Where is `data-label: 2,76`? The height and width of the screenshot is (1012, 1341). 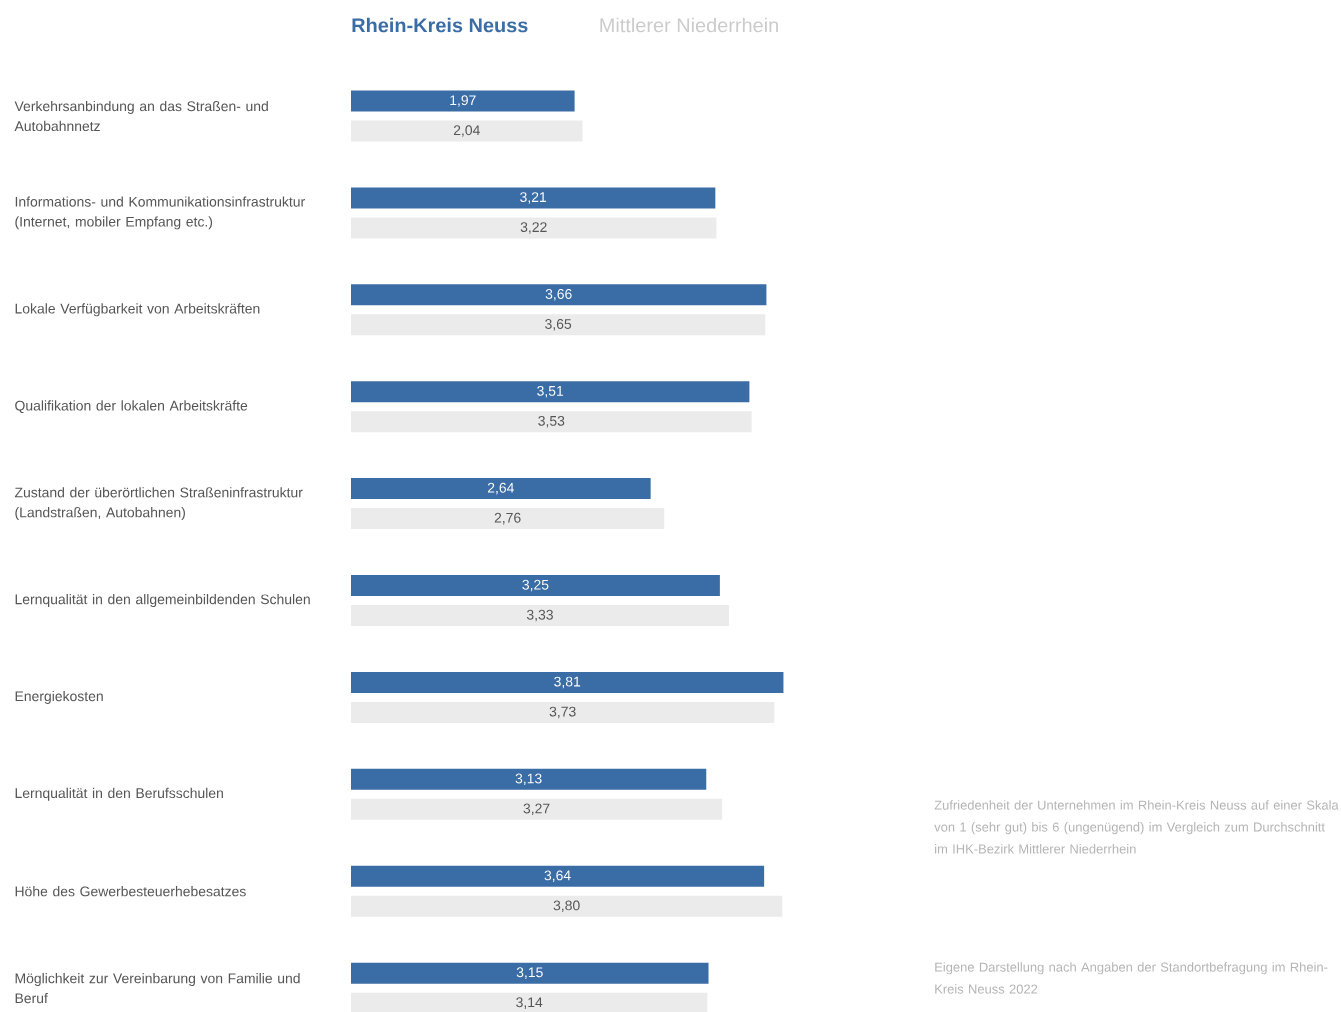 data-label: 2,76 is located at coordinates (507, 518).